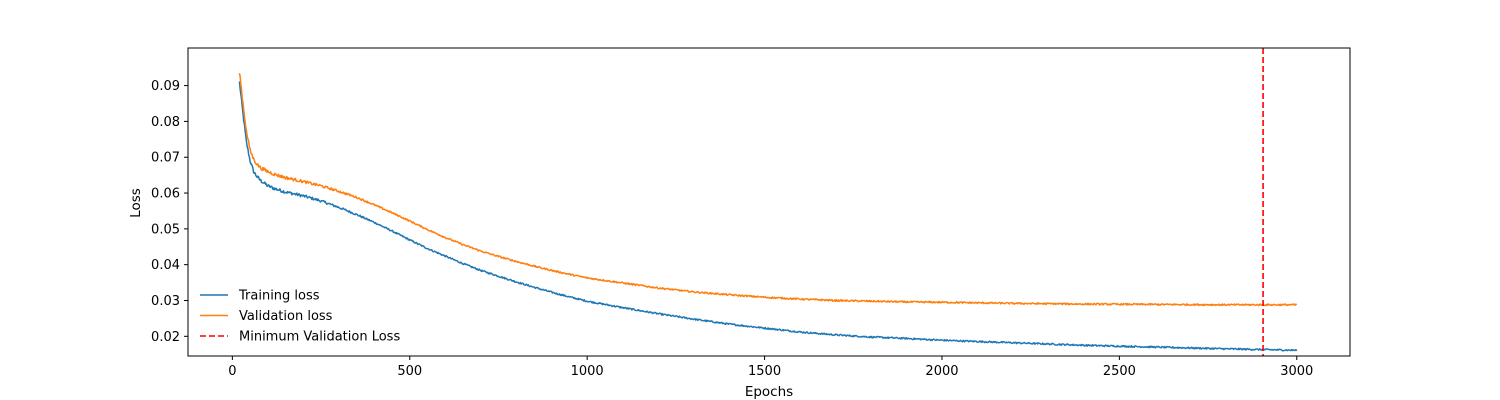  I want to click on y-tick-label: 0.06, so click(165, 194).